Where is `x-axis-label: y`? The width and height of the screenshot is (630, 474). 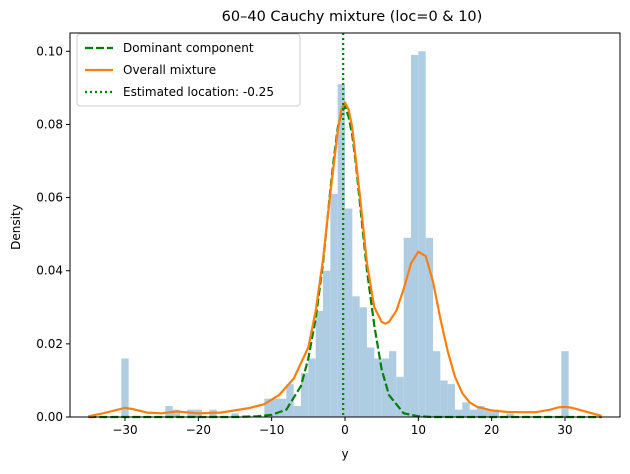
x-axis-label: y is located at coordinates (344, 454).